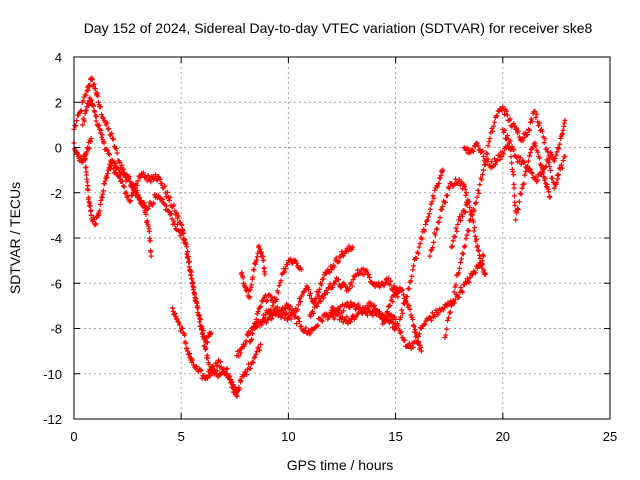 This screenshot has height=480, width=640. I want to click on x-tick-label: 0, so click(73, 436).